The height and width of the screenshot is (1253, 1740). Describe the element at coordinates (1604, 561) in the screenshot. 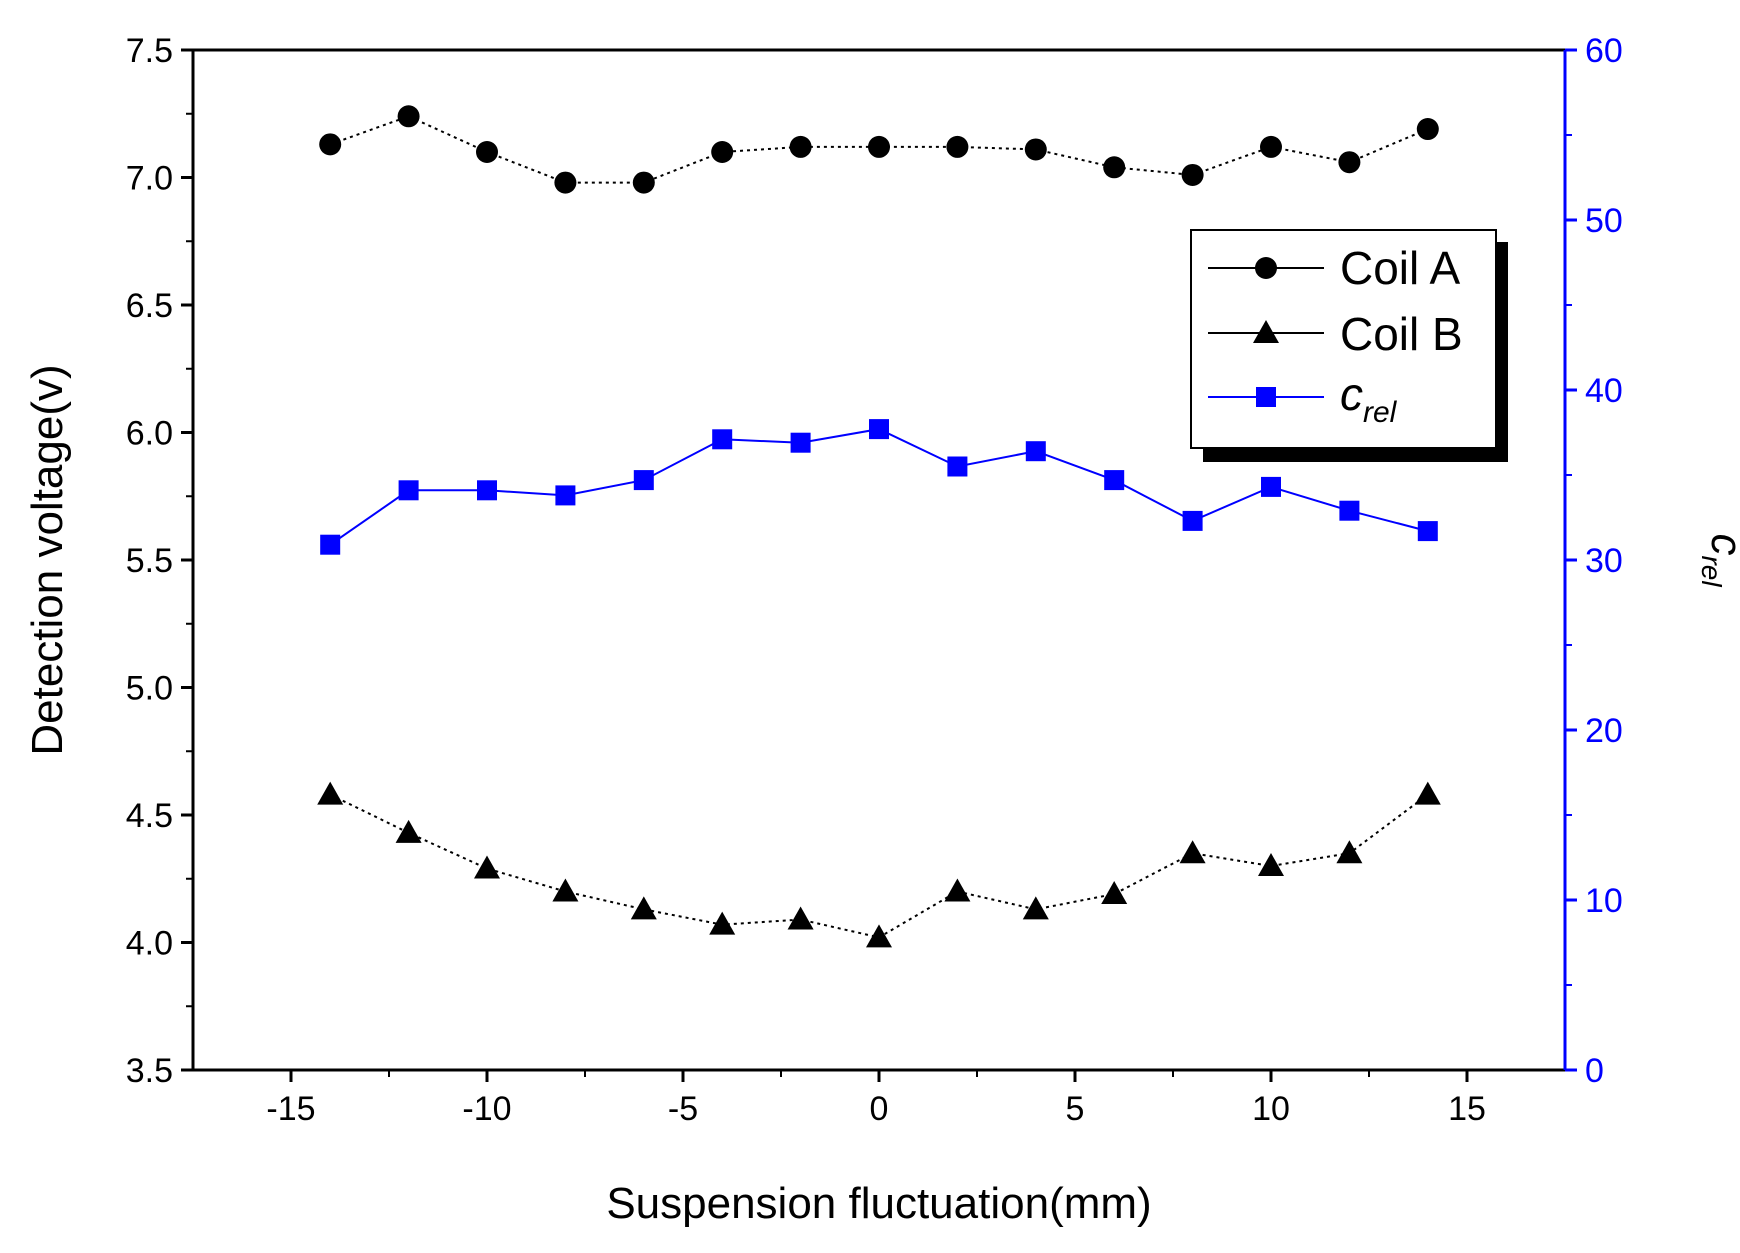

I see `y2-tick-label: 30` at that location.